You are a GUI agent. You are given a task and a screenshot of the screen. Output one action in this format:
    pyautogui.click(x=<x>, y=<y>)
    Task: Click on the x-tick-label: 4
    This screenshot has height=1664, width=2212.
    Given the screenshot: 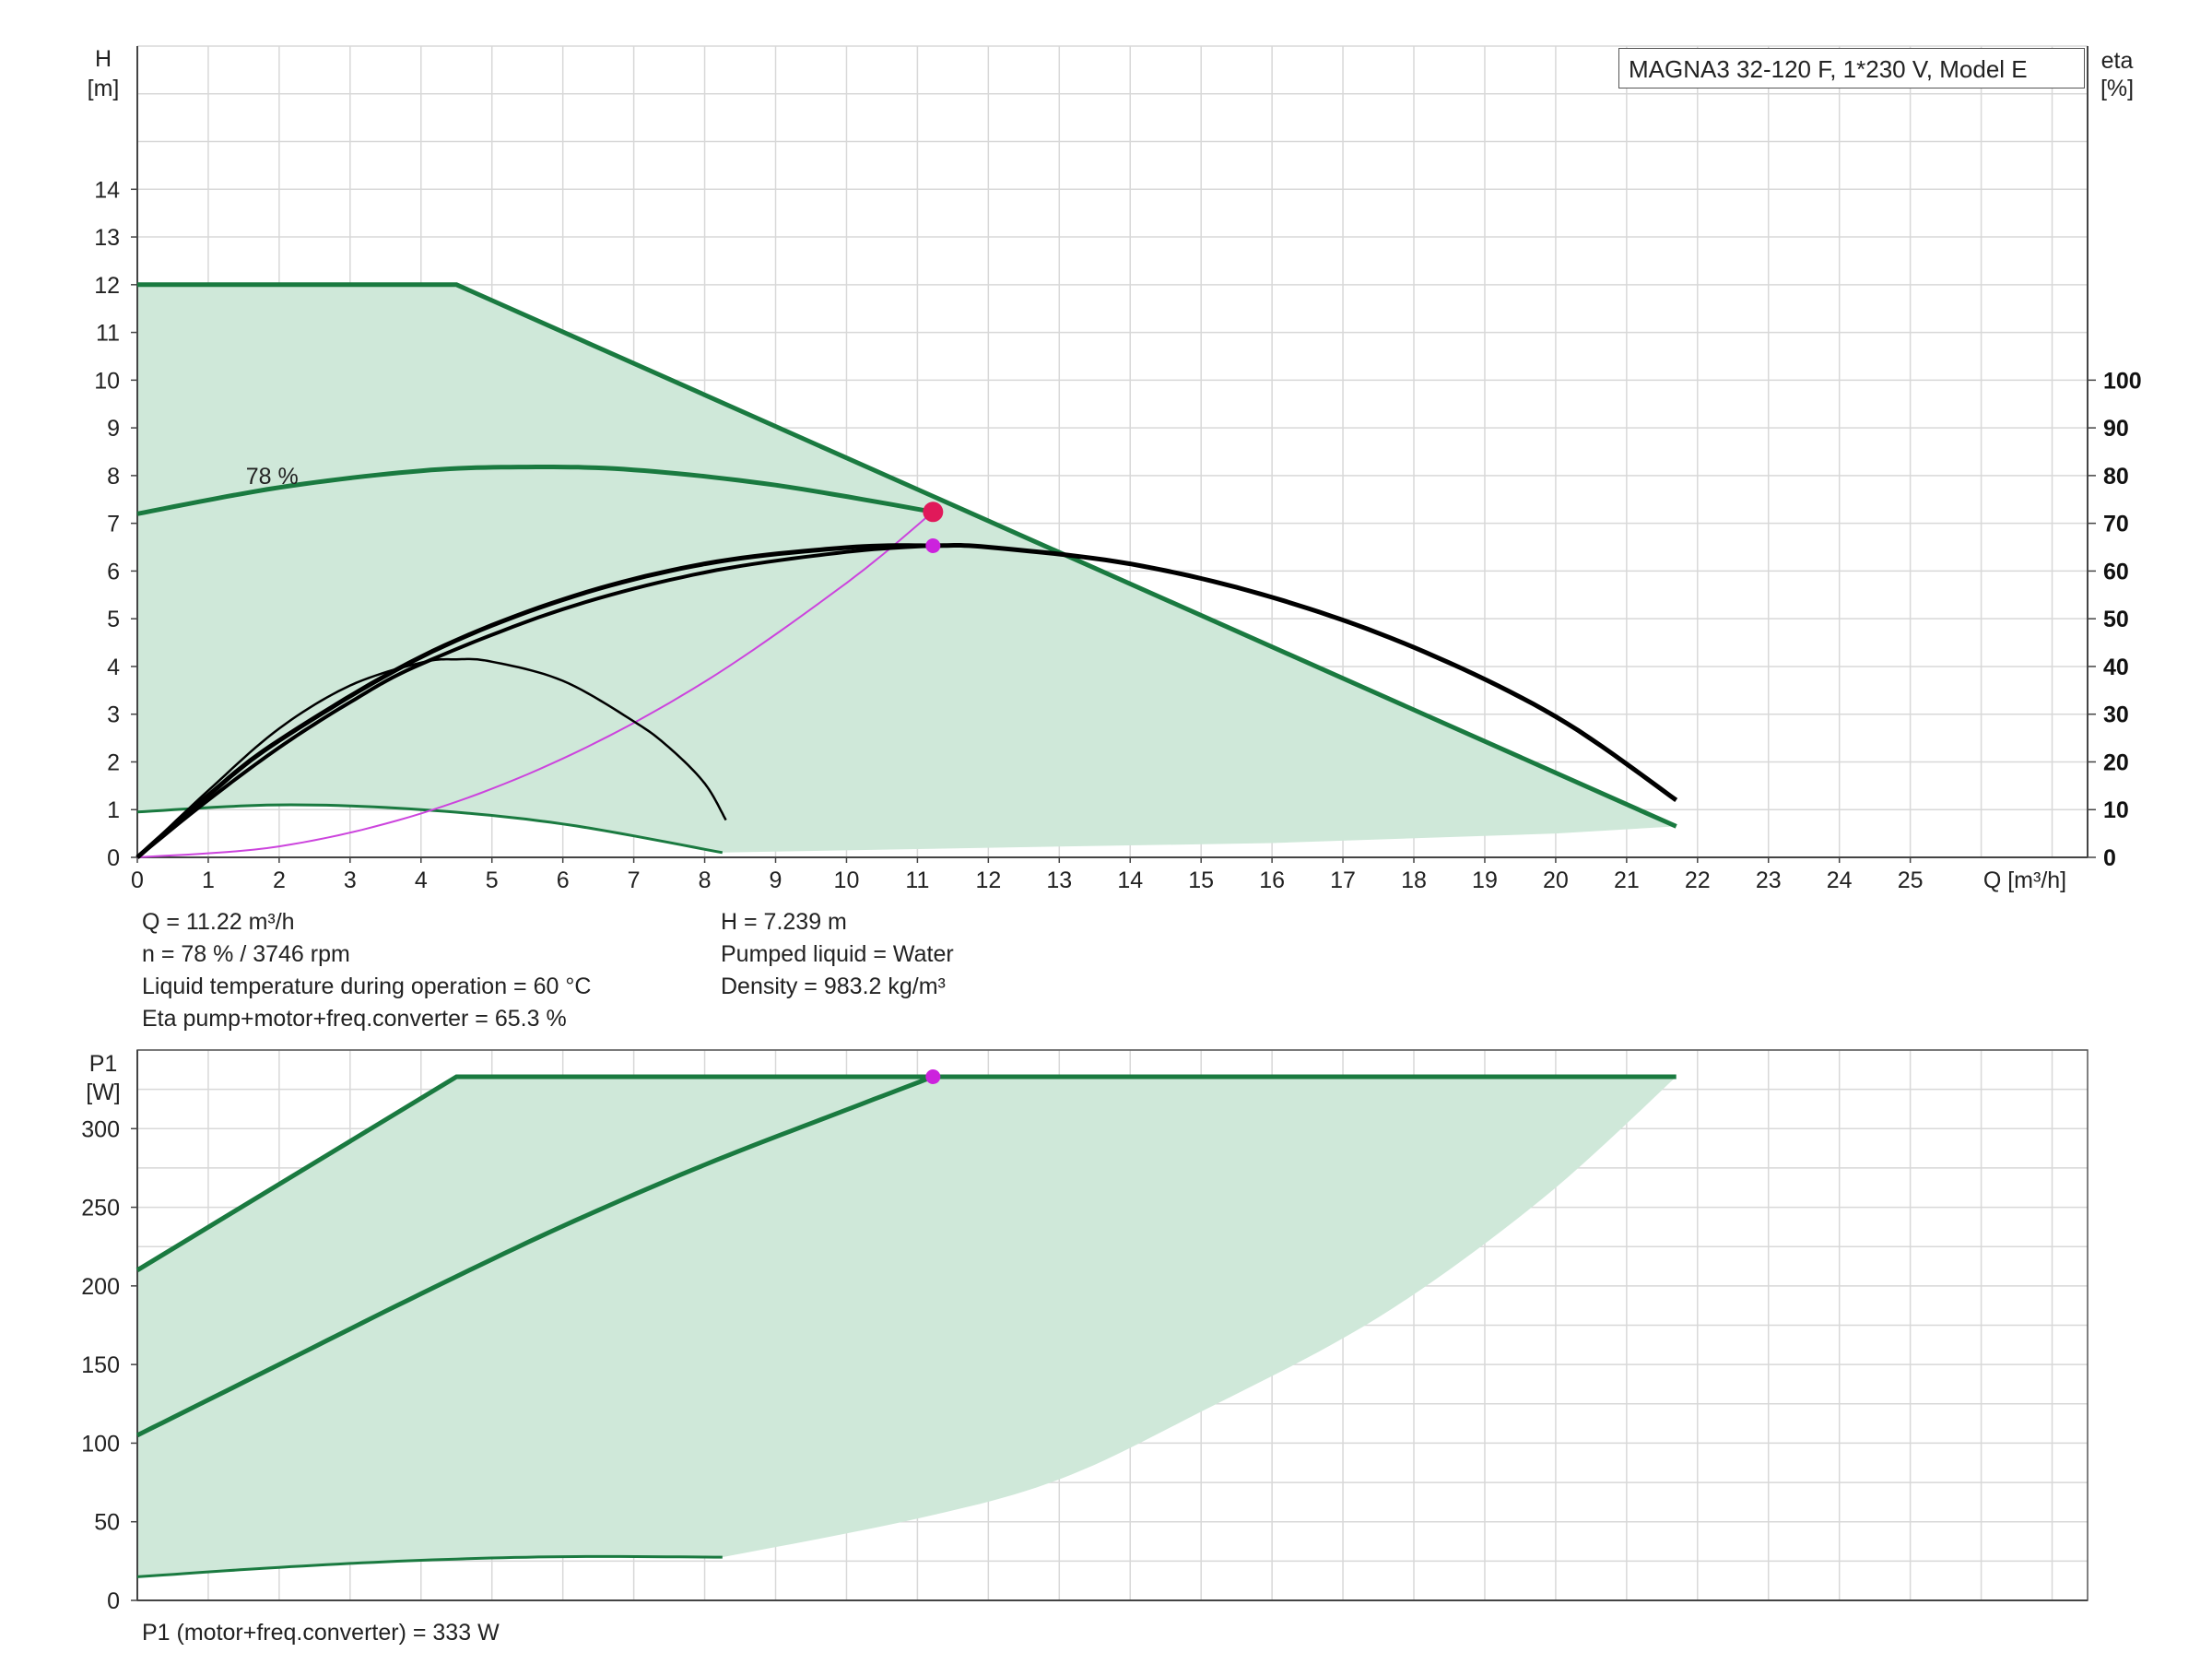 What is the action you would take?
    pyautogui.click(x=421, y=880)
    